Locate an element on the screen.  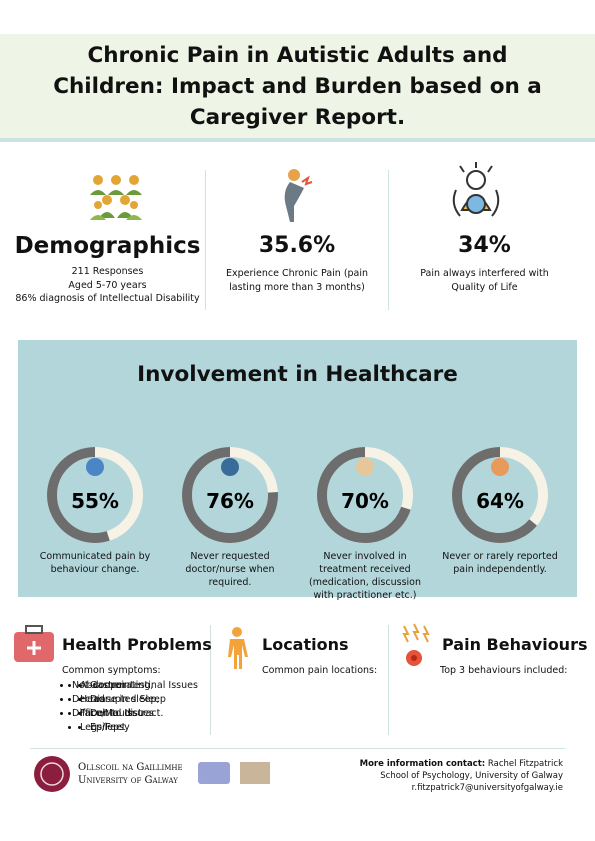
bullet-item: Dental Issues is located at coordinates (144, 714).